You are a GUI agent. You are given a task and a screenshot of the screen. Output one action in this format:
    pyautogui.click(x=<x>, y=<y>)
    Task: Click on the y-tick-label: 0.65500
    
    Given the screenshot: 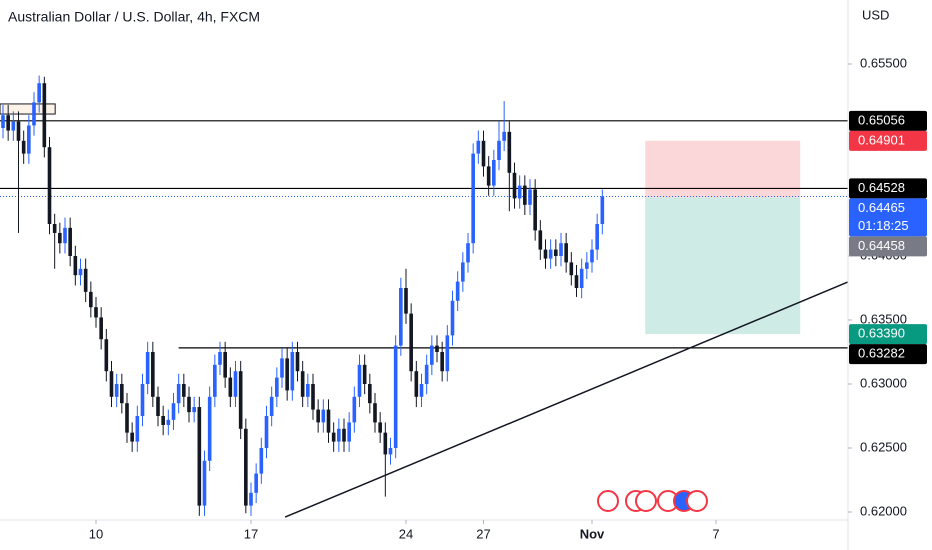 What is the action you would take?
    pyautogui.click(x=883, y=62)
    